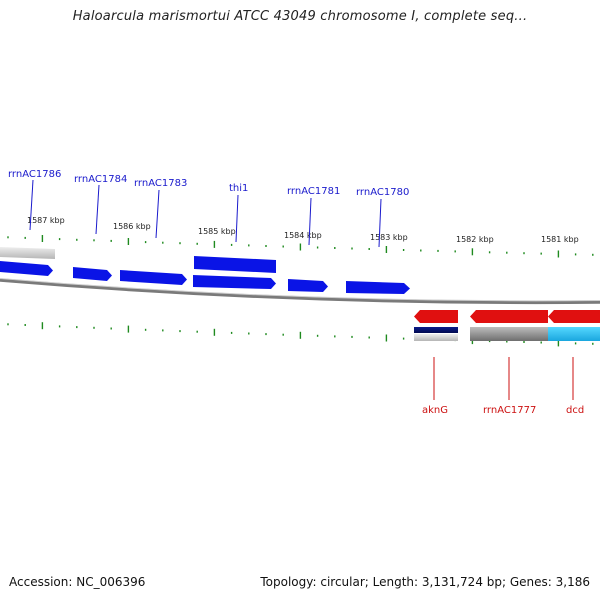 This screenshot has width=600, height=600. Describe the element at coordinates (77, 582) in the screenshot. I see `accession-text: Accession: NC_006396` at that location.